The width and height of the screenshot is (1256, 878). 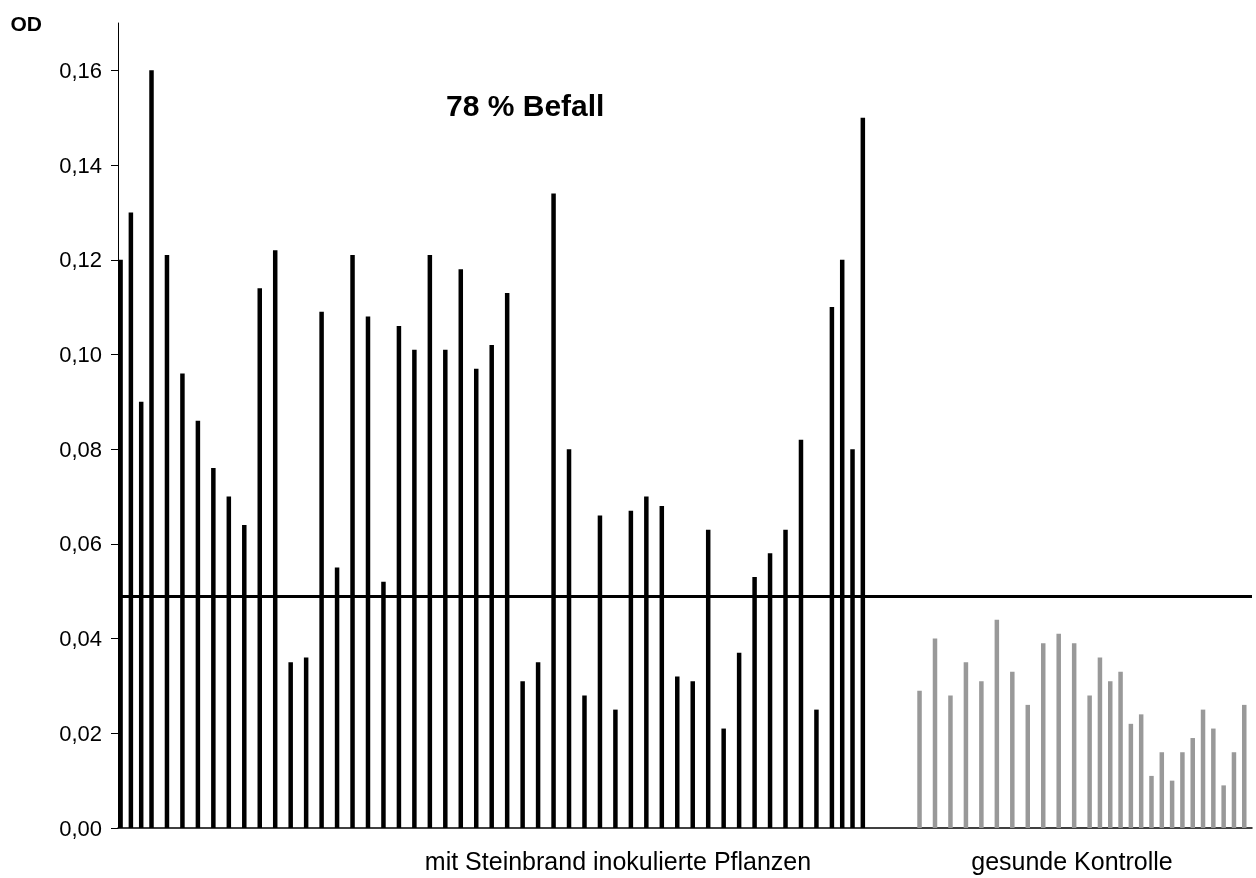 I want to click on y-tick-label: 0,02, so click(x=80, y=733).